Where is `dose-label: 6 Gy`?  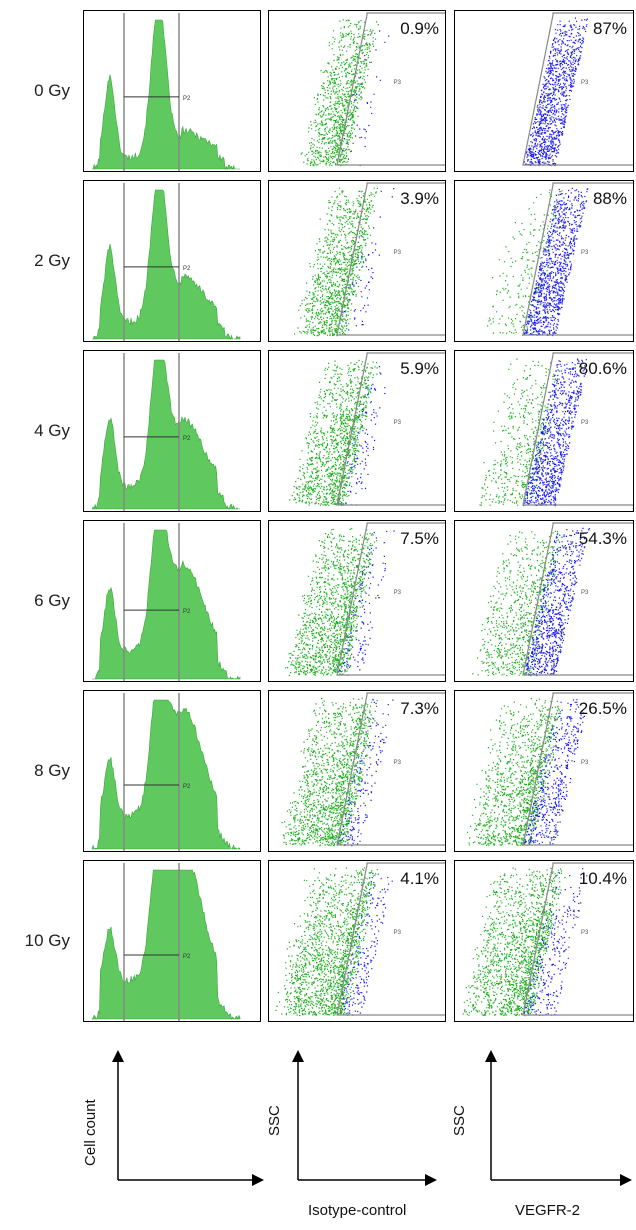
dose-label: 6 Gy is located at coordinates (52, 600).